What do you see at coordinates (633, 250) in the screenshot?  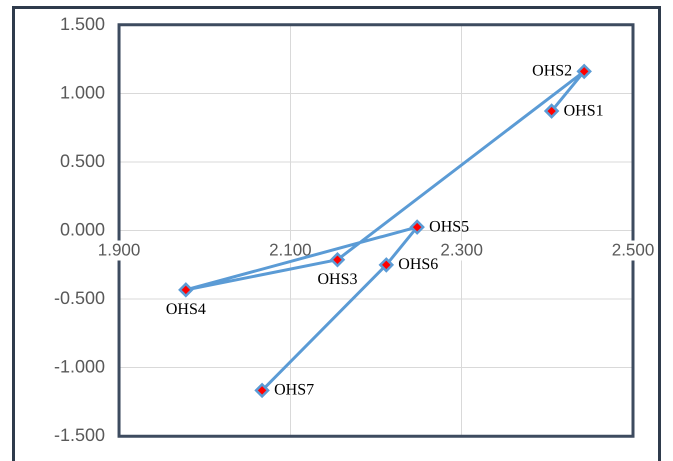 I see `x-tick-label: 2.500` at bounding box center [633, 250].